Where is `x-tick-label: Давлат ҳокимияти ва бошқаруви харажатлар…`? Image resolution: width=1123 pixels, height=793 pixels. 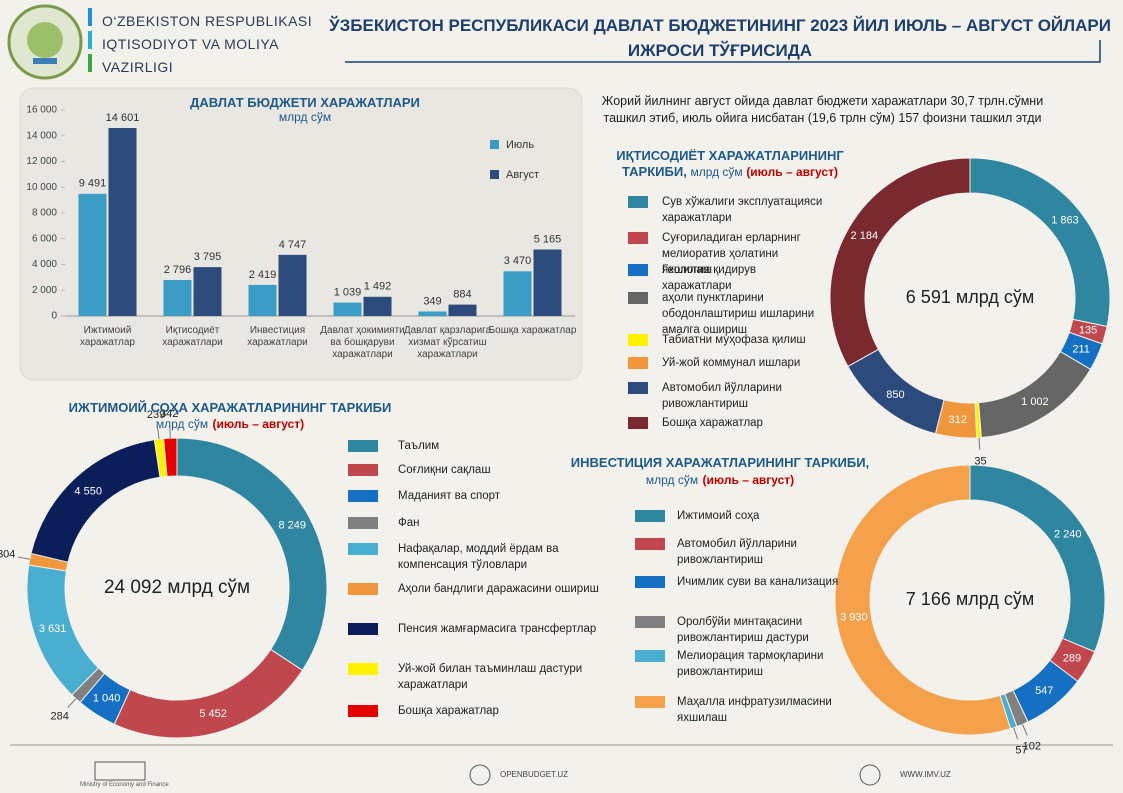
x-tick-label: Давлат ҳокимияти ва бошқаруви харажатлар… is located at coordinates (362, 342).